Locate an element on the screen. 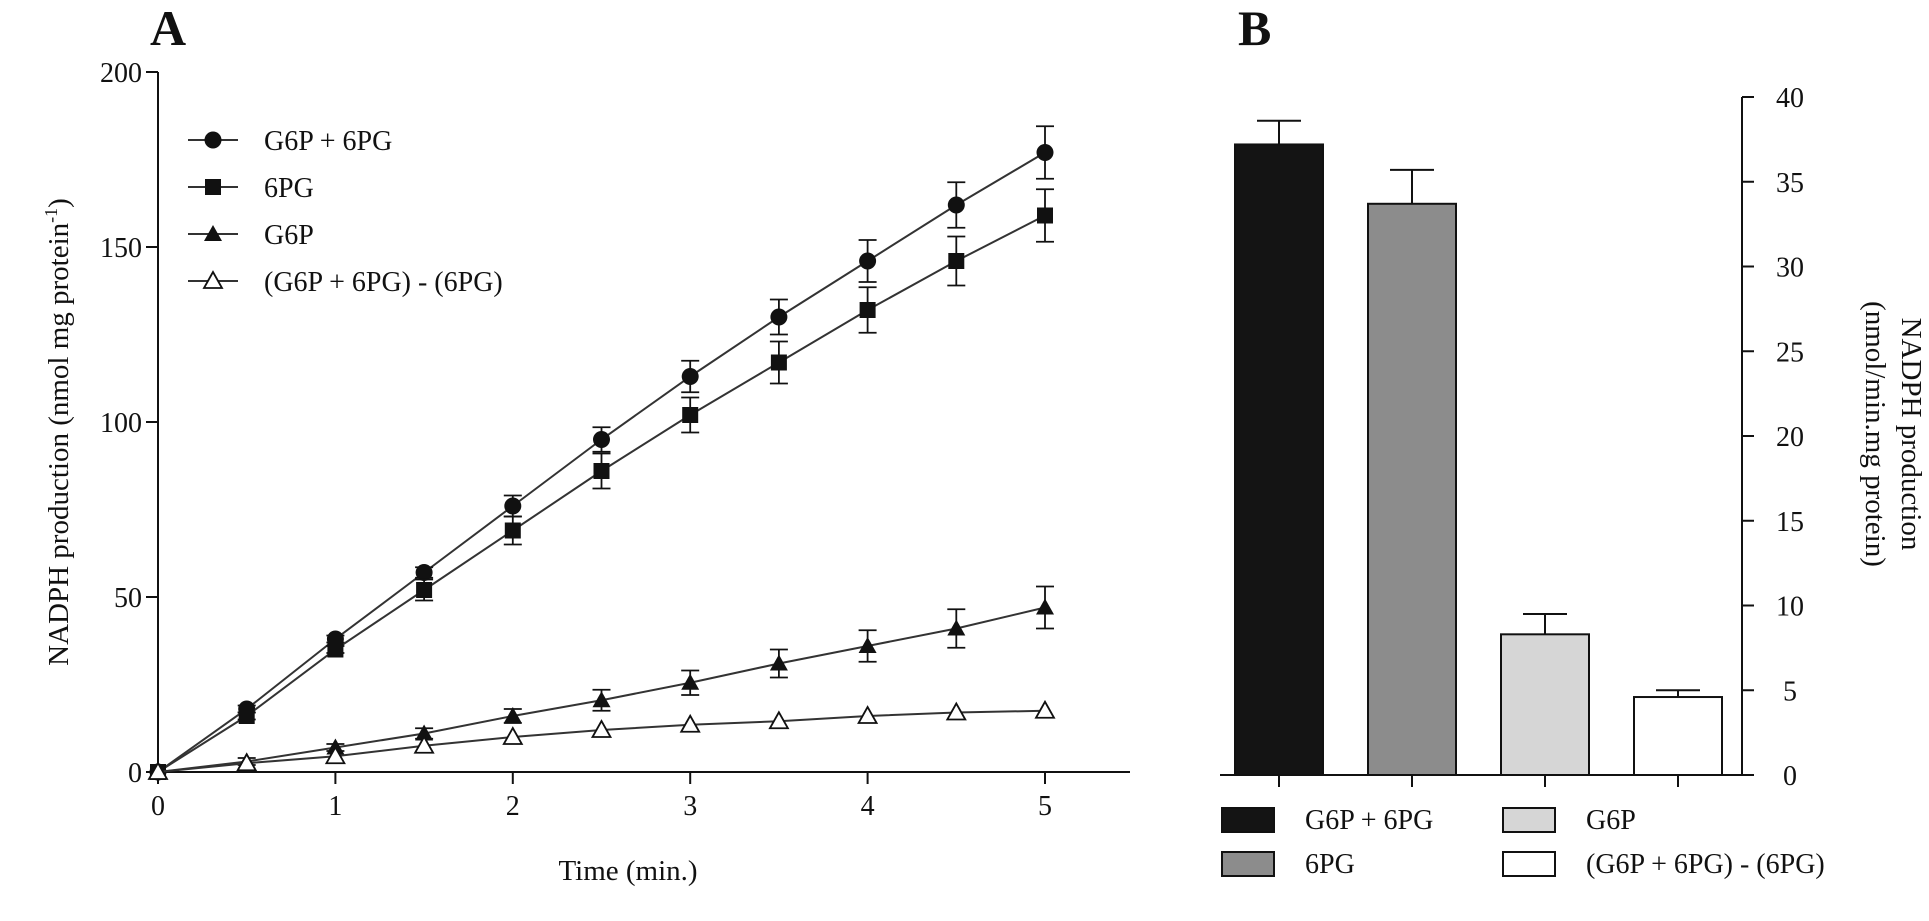 The image size is (1929, 921). bar-legend-item-6pg: 6PG is located at coordinates (1288, 864).